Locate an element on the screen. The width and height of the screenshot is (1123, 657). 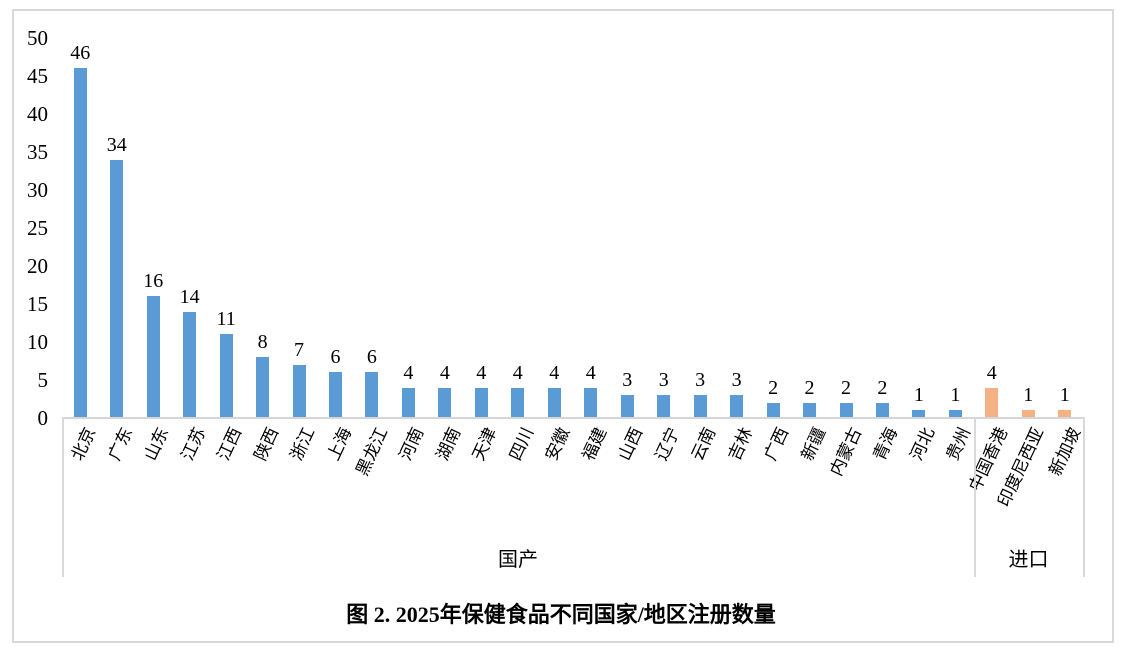
y-tick-label: 10 is located at coordinates (37, 342).